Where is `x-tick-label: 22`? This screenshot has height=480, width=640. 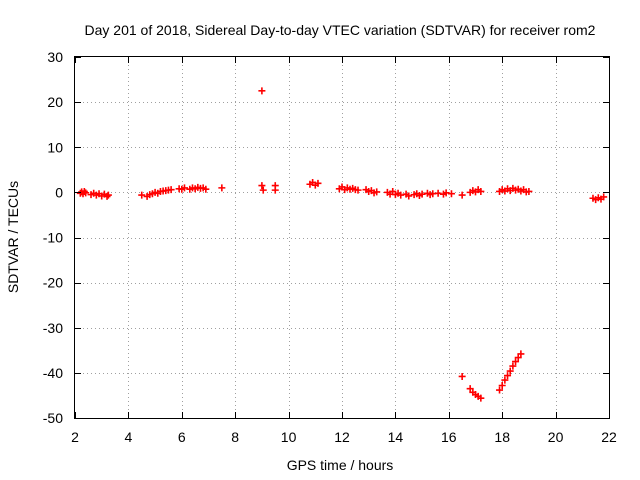 x-tick-label: 22 is located at coordinates (609, 437).